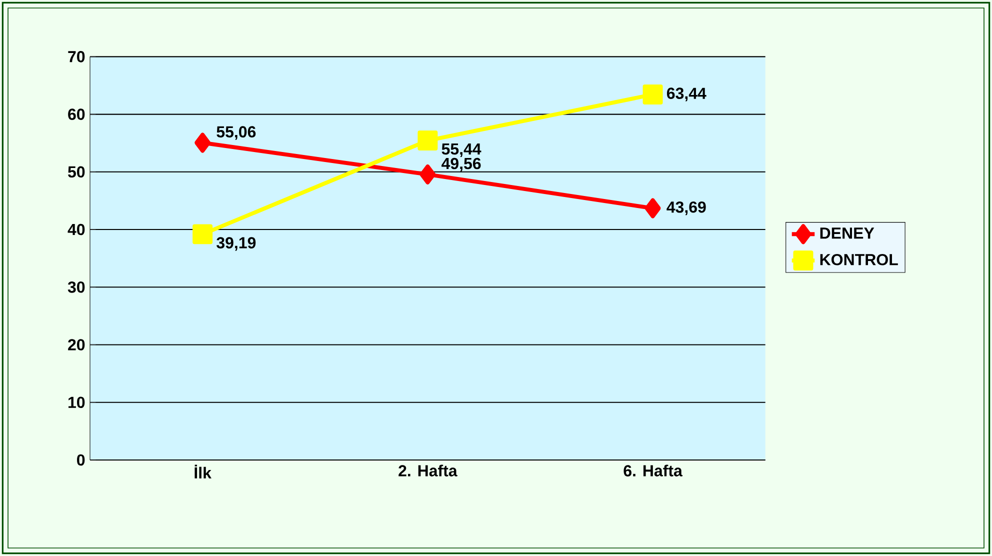 This screenshot has width=992, height=556. Describe the element at coordinates (462, 150) in the screenshot. I see `data-label: 55,44` at that location.